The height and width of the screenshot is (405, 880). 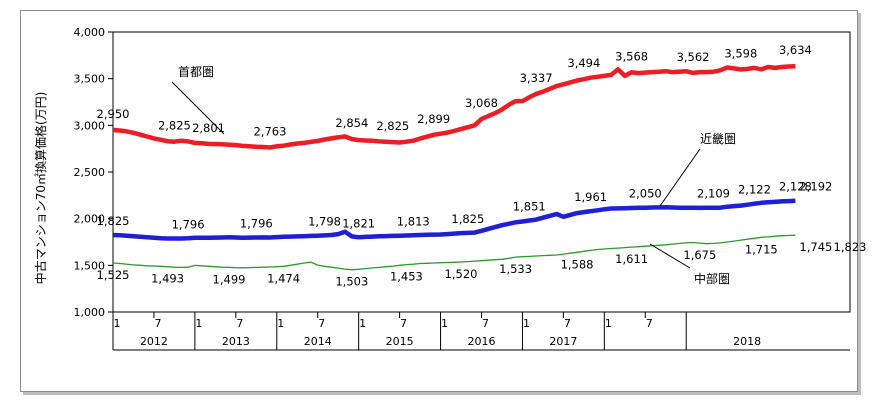 What do you see at coordinates (113, 114) in the screenshot?
I see `data-label: 2,950` at bounding box center [113, 114].